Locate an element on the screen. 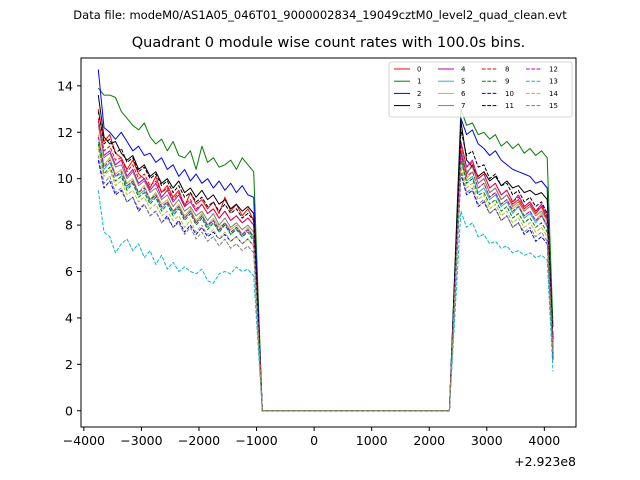 This screenshot has width=640, height=480. legend-box is located at coordinates (480, 89).